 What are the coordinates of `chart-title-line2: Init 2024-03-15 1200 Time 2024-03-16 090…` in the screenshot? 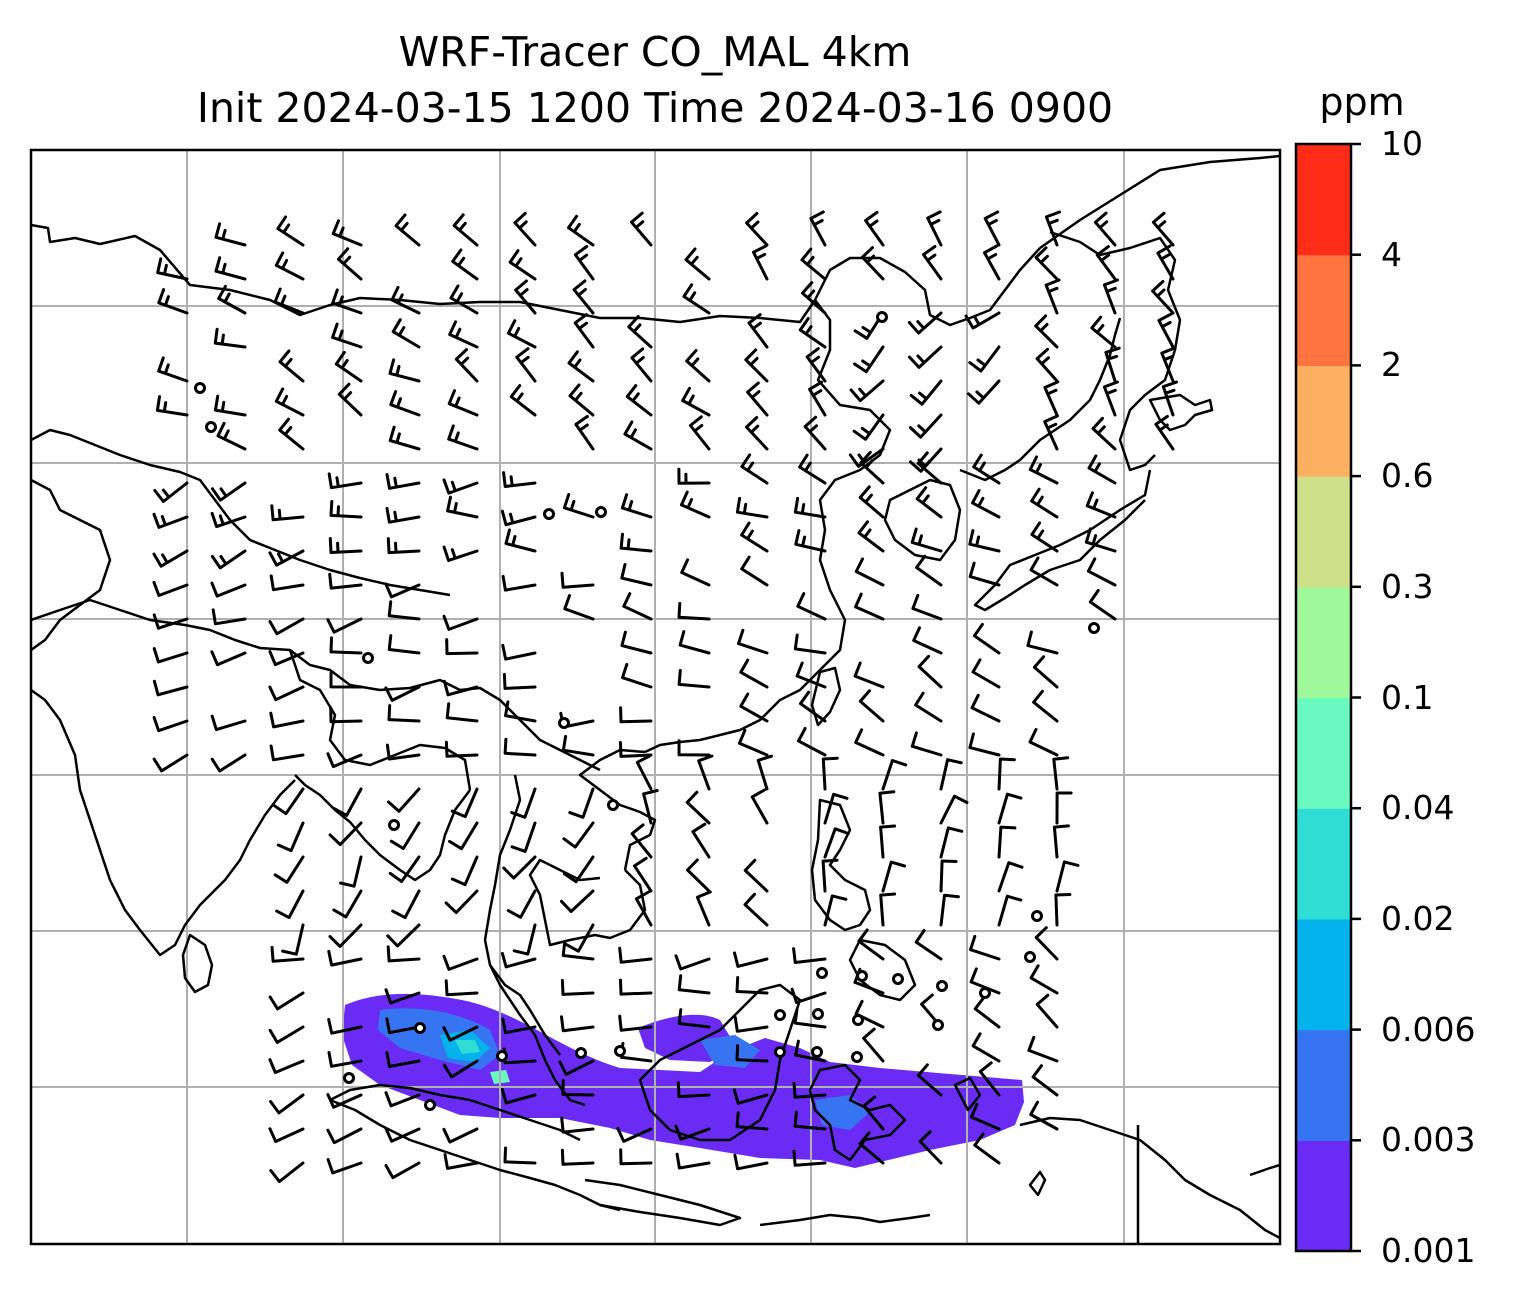 It's located at (655, 108).